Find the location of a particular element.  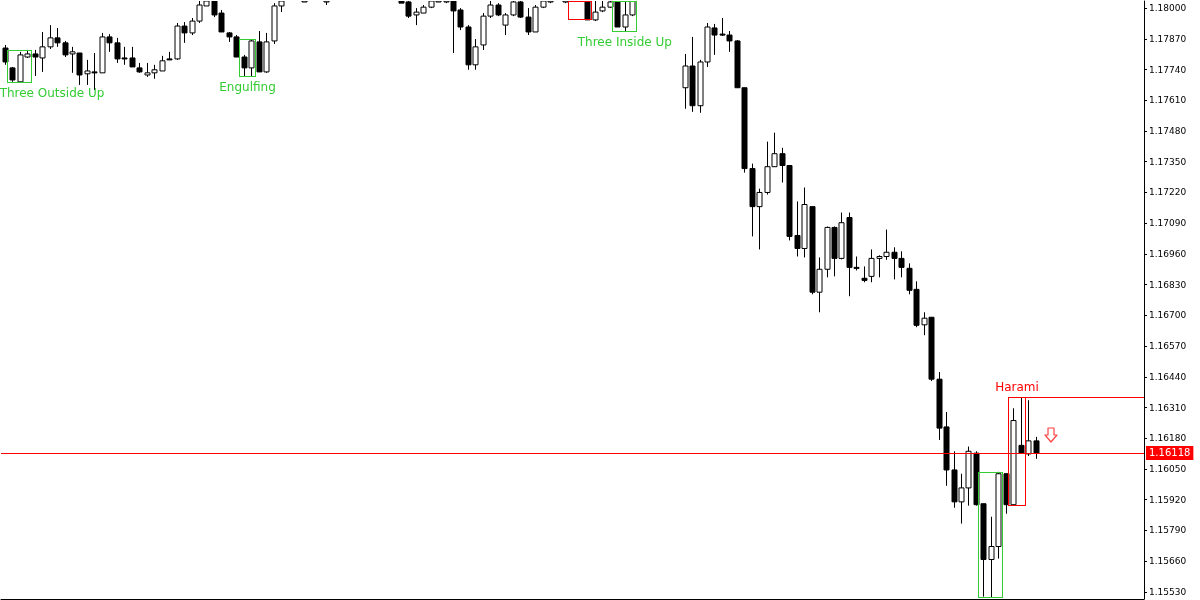

y-tick-label: 1.15790 is located at coordinates (1168, 530).